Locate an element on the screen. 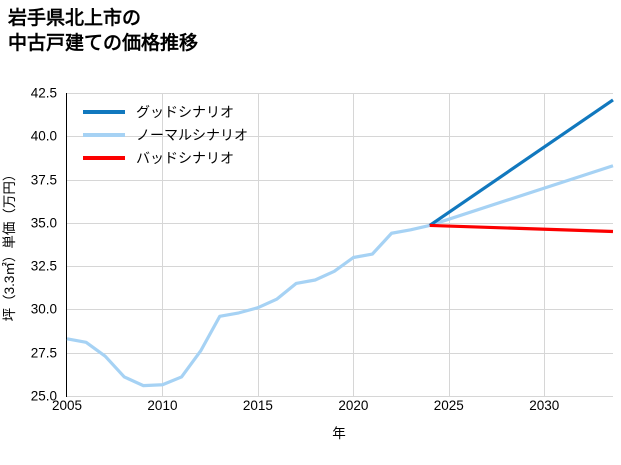 This screenshot has height=465, width=621. x-axis-tick-label: 2015 is located at coordinates (257, 405).